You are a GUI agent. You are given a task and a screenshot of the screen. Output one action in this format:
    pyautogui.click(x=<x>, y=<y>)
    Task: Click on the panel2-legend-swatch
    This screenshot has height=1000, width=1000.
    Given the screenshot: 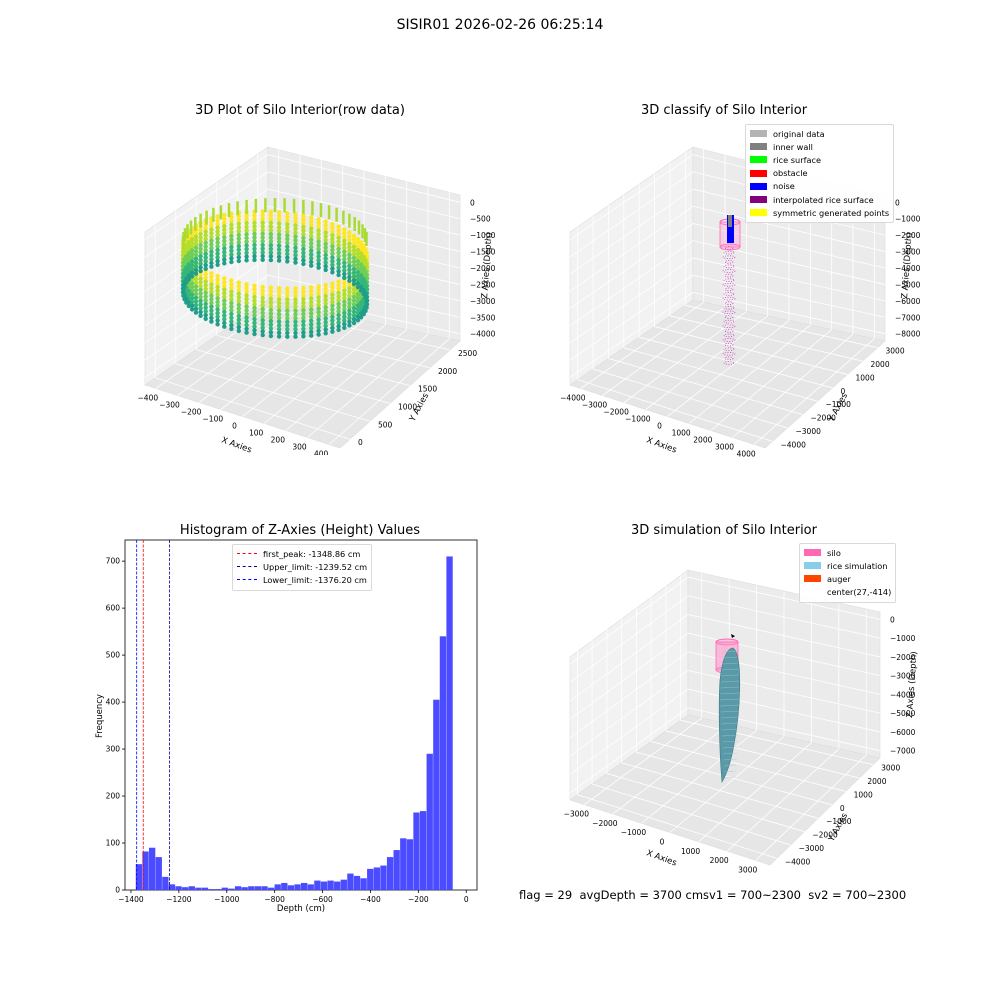 What is the action you would take?
    pyautogui.click(x=758, y=134)
    